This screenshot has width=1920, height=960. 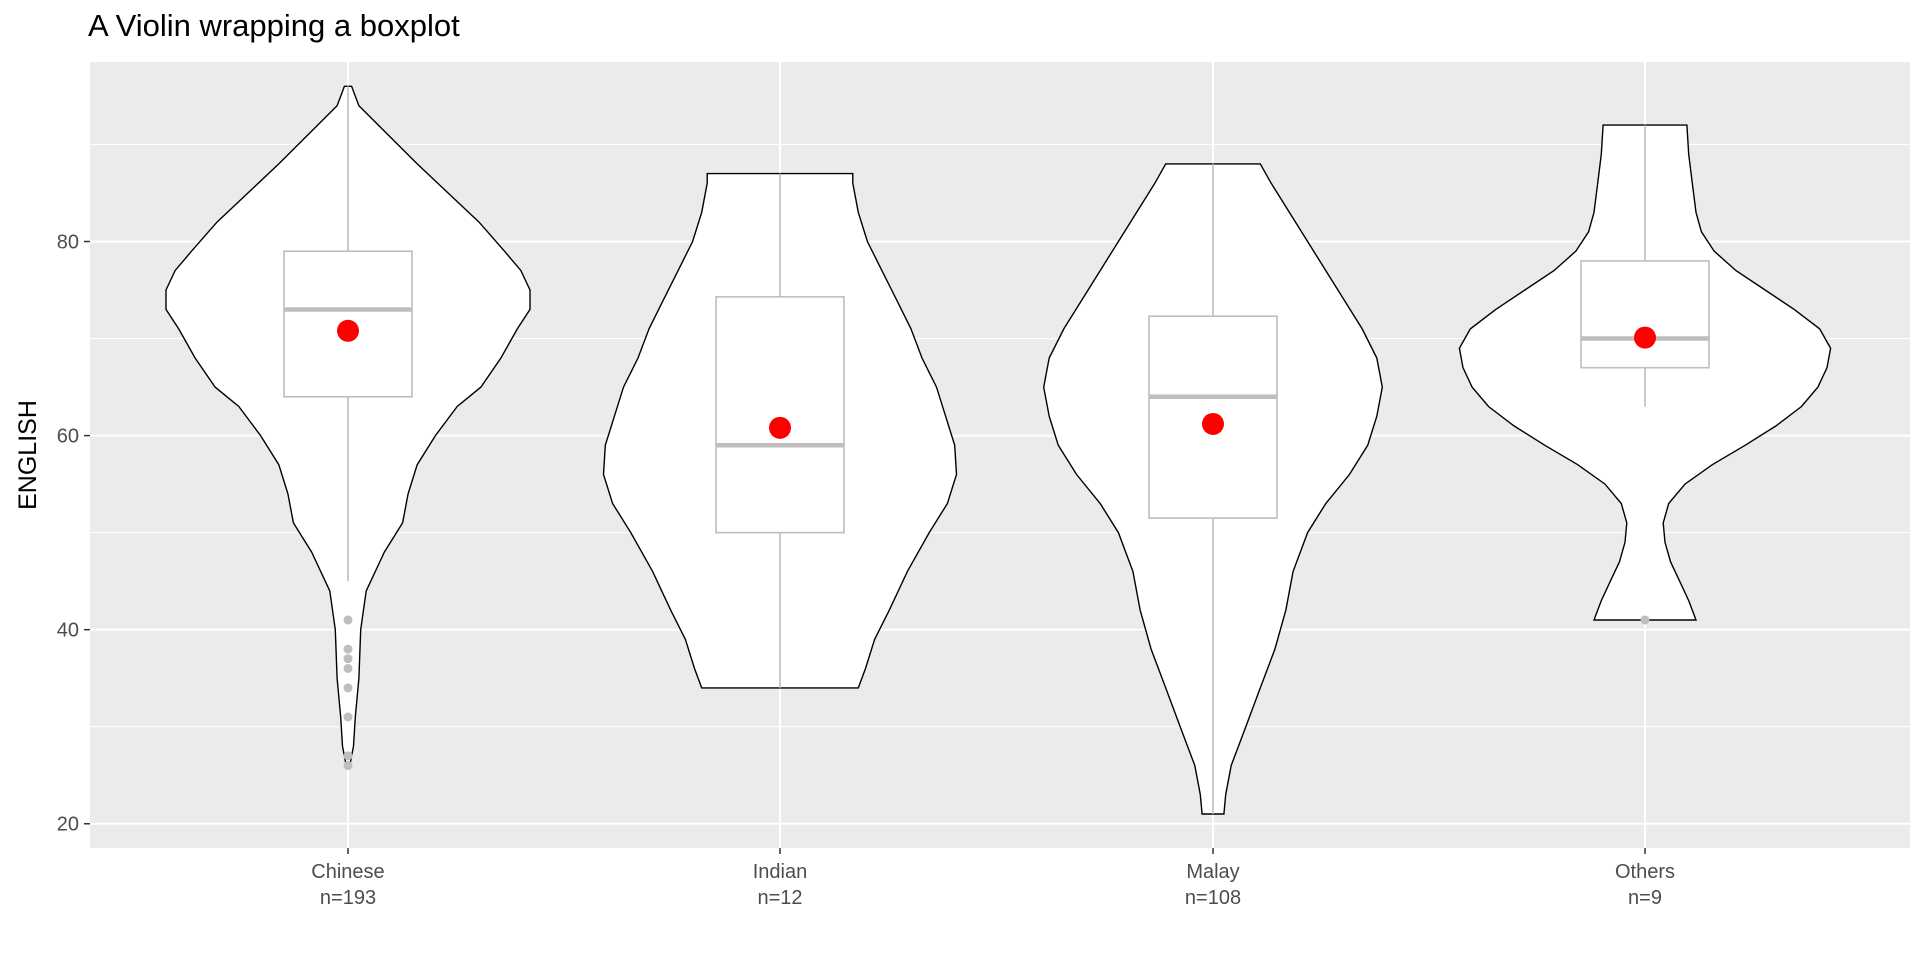 I want to click on y-tick-label: 60, so click(x=68, y=437).